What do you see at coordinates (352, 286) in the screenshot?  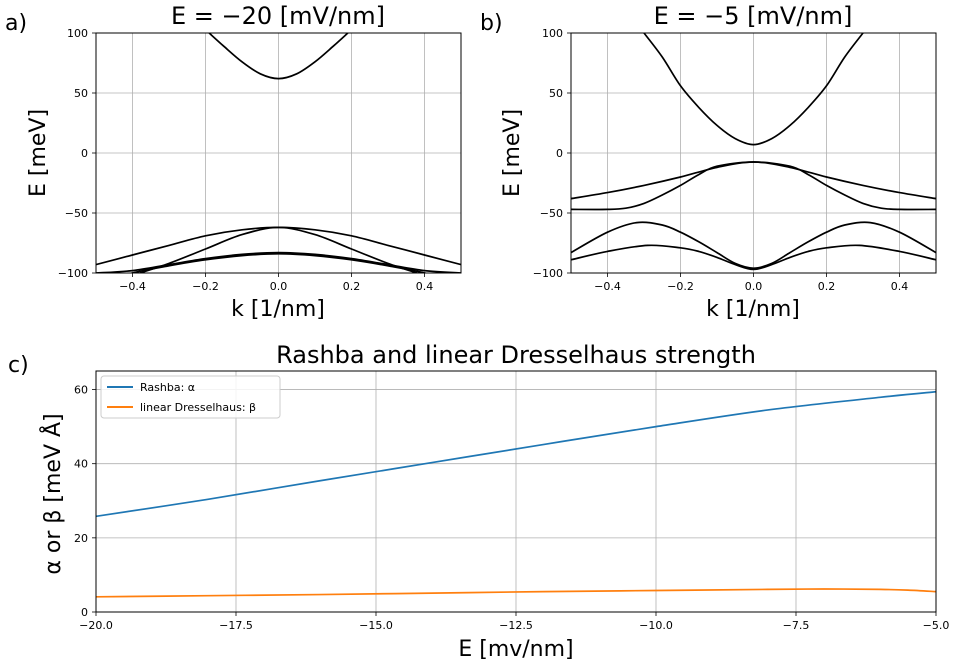 I see `panel-a-xtick: 0.2` at bounding box center [352, 286].